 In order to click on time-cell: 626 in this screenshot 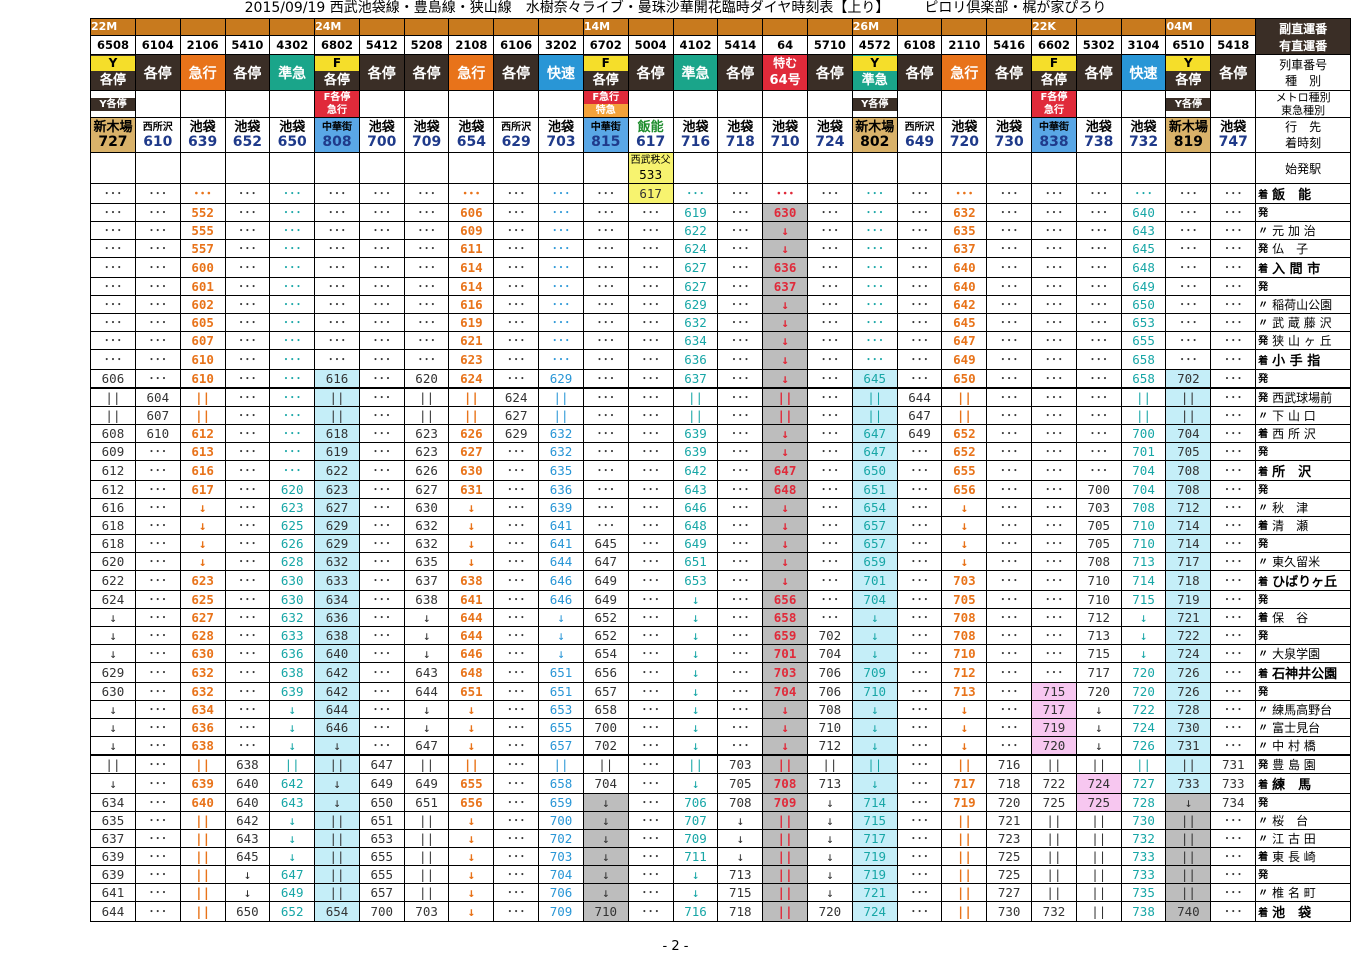, I will do `click(292, 543)`.